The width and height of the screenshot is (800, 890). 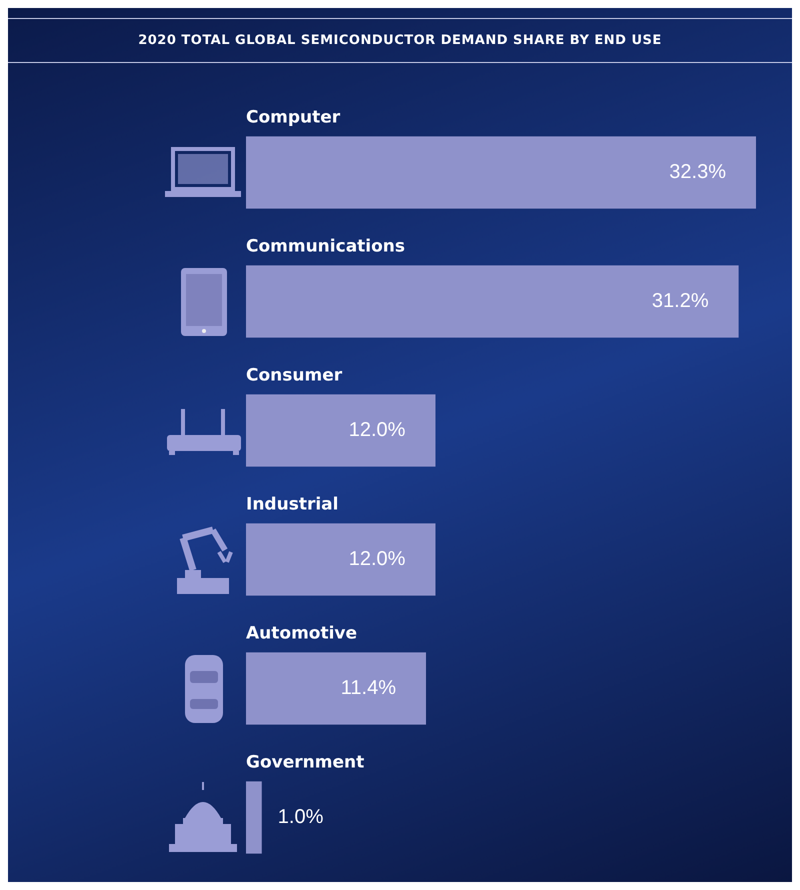 What do you see at coordinates (293, 117) in the screenshot?
I see `y-tick-label: Computer` at bounding box center [293, 117].